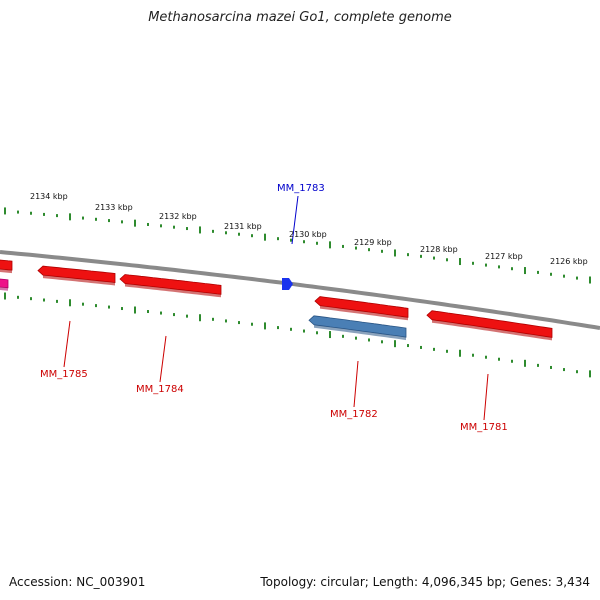 This screenshot has height=600, width=600. I want to click on gene-label: MM_1781, so click(484, 427).